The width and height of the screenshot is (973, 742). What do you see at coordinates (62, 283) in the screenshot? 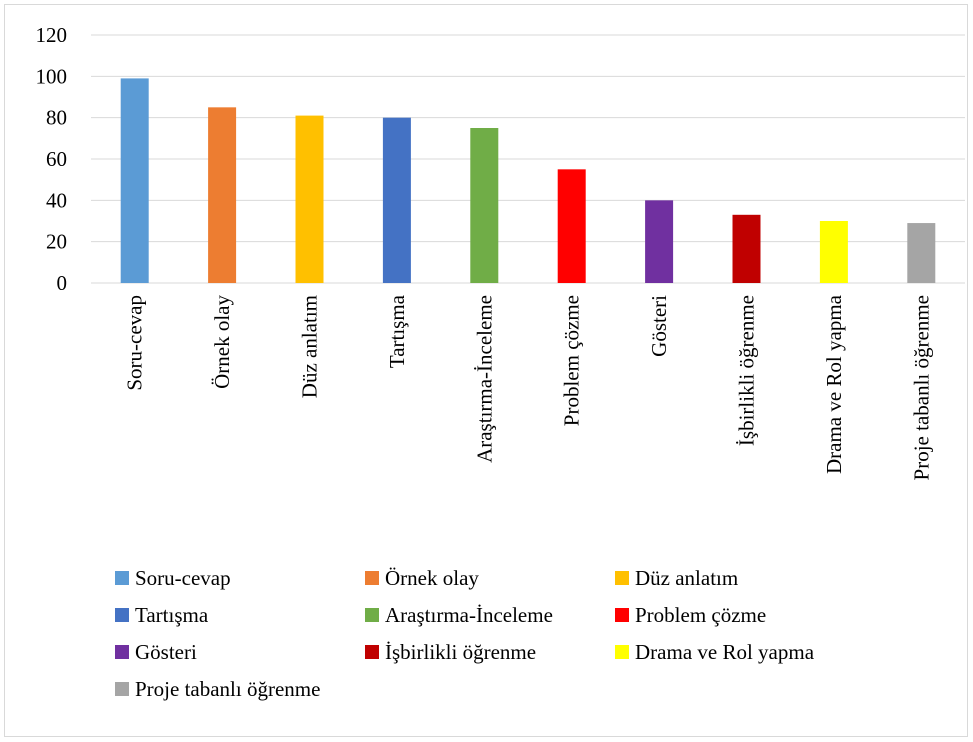
I see `y-tick-label: 0` at bounding box center [62, 283].